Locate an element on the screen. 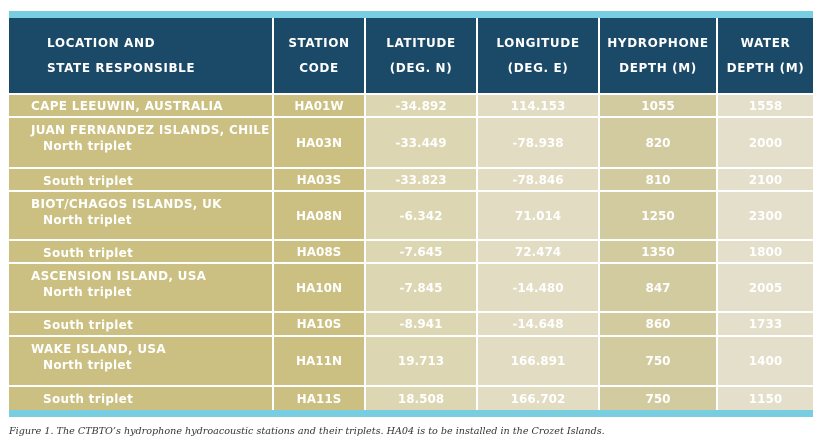 Image resolution: width=822 pixels, height=442 pixels. longitude-cell: 166.702 is located at coordinates (538, 397).